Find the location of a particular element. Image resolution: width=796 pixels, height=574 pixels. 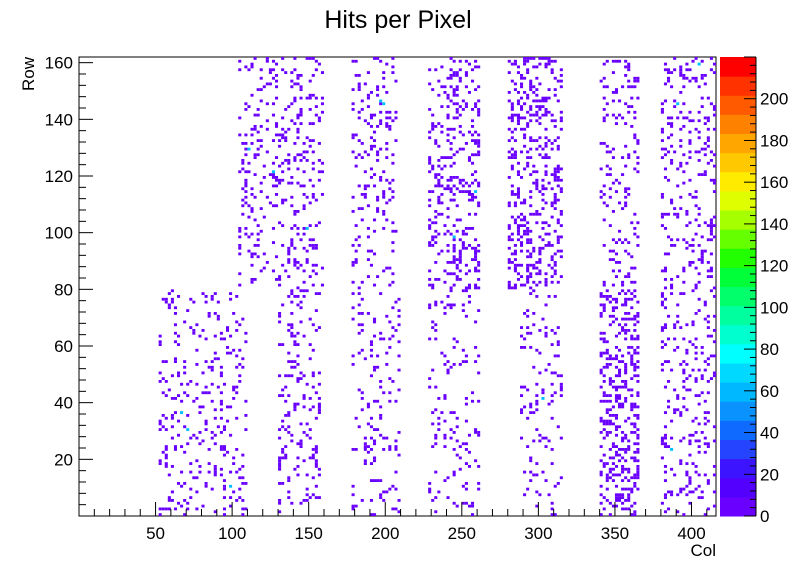

z-tick-label: 60 is located at coordinates (769, 391).